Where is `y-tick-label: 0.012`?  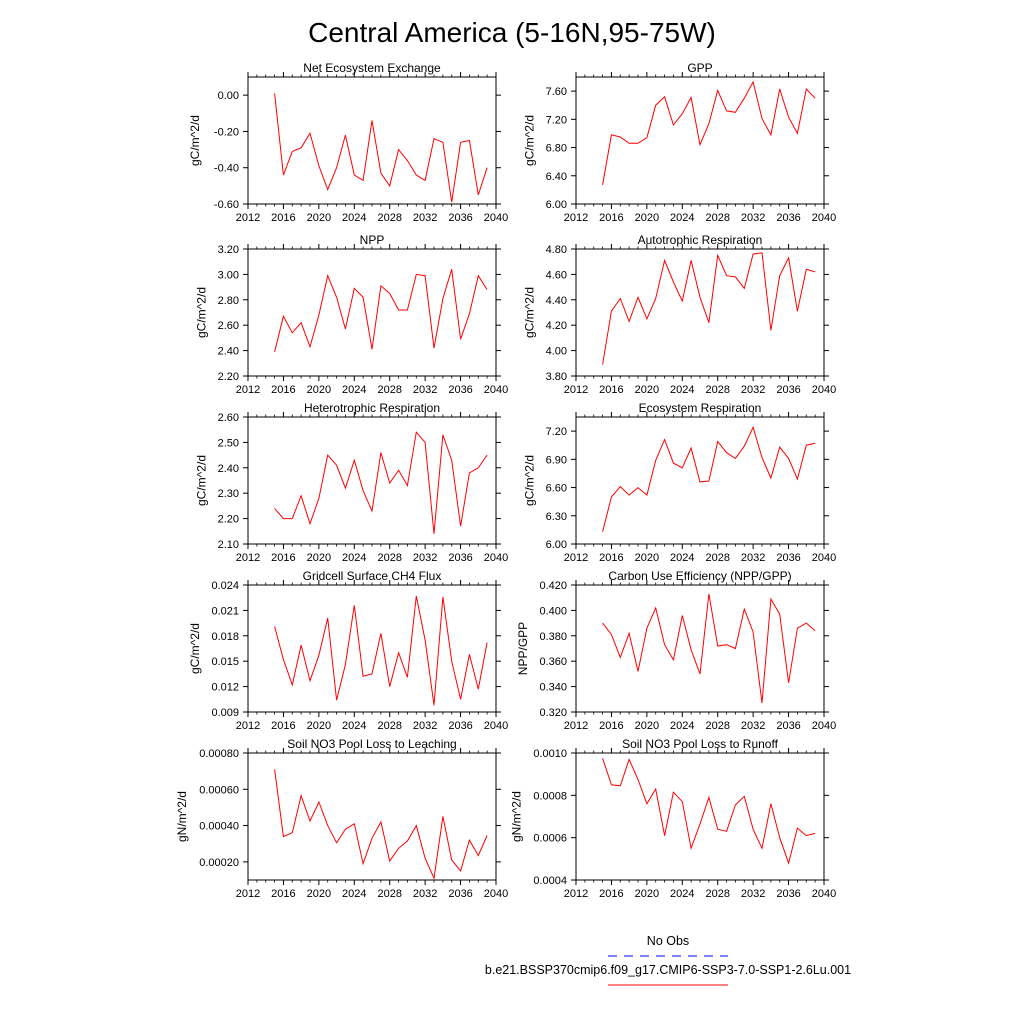
y-tick-label: 0.012 is located at coordinates (225, 688).